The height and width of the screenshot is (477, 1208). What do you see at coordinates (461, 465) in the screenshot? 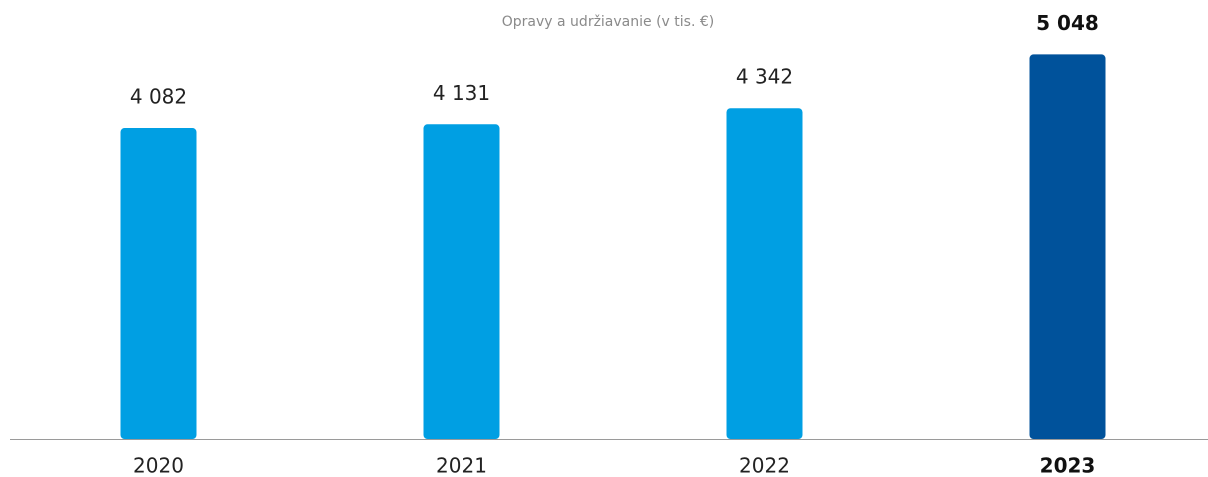
I see `x-tick-label: 2021` at bounding box center [461, 465].